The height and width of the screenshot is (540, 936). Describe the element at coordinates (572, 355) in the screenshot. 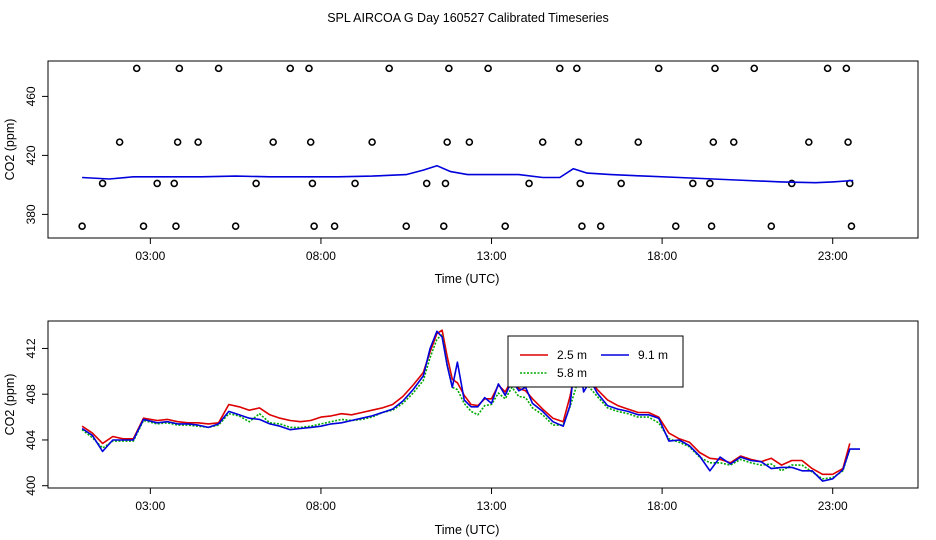

I see `legend-label: 2.5 m` at that location.